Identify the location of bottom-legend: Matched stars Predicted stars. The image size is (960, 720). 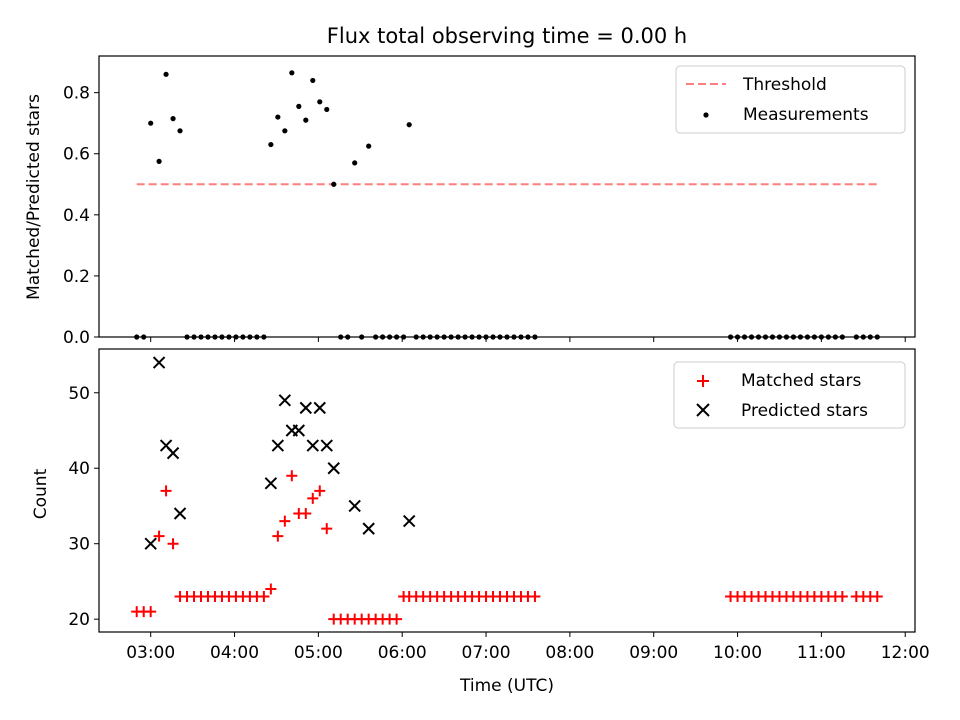
(789, 395).